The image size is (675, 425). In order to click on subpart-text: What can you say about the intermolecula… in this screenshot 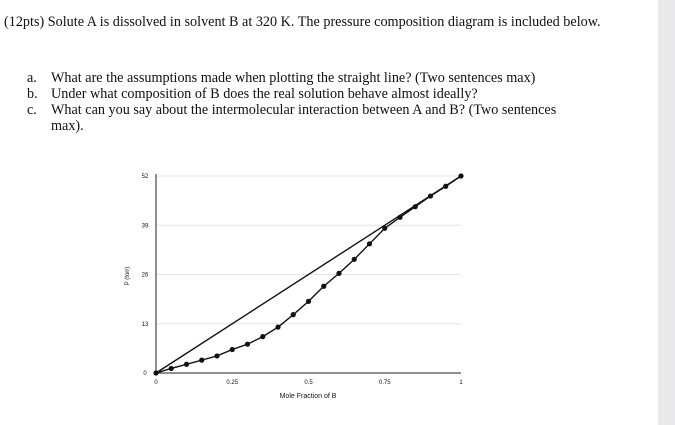, I will do `click(304, 118)`.